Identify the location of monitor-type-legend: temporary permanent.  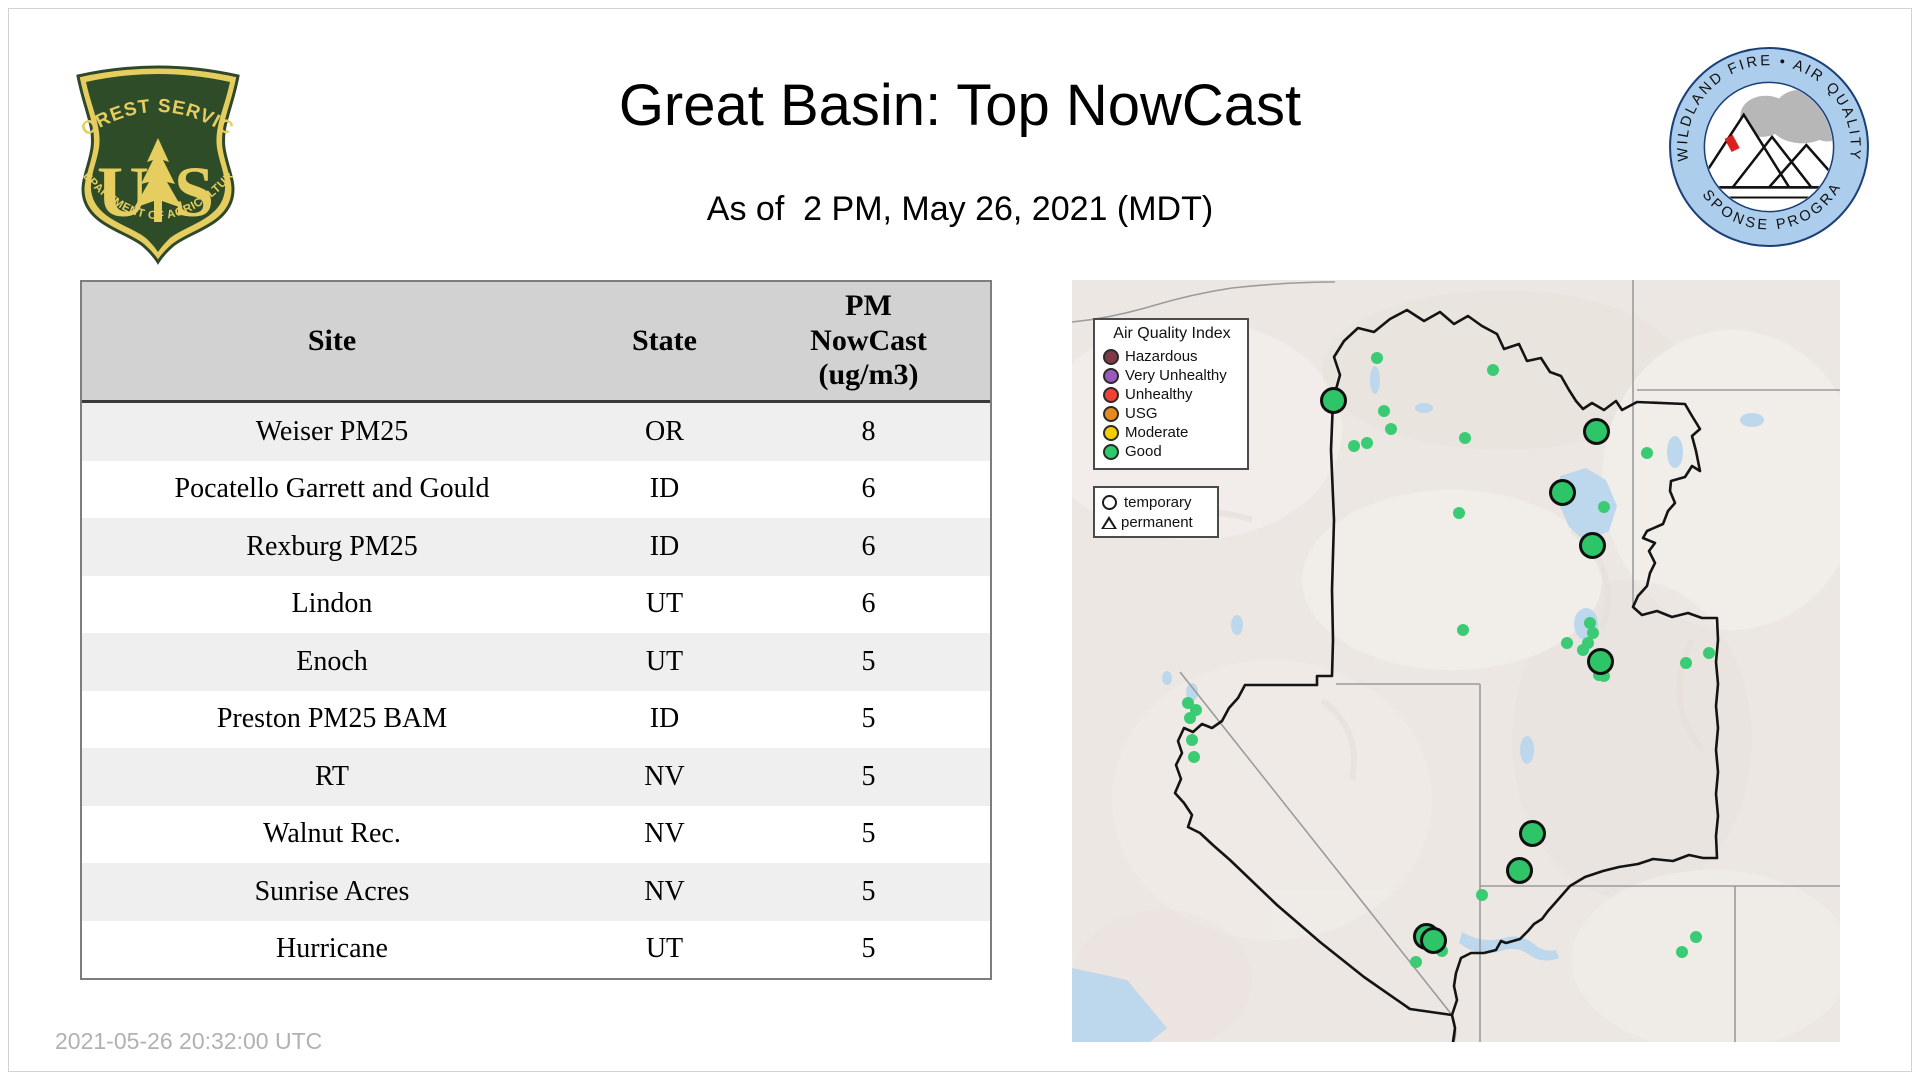
(1156, 512).